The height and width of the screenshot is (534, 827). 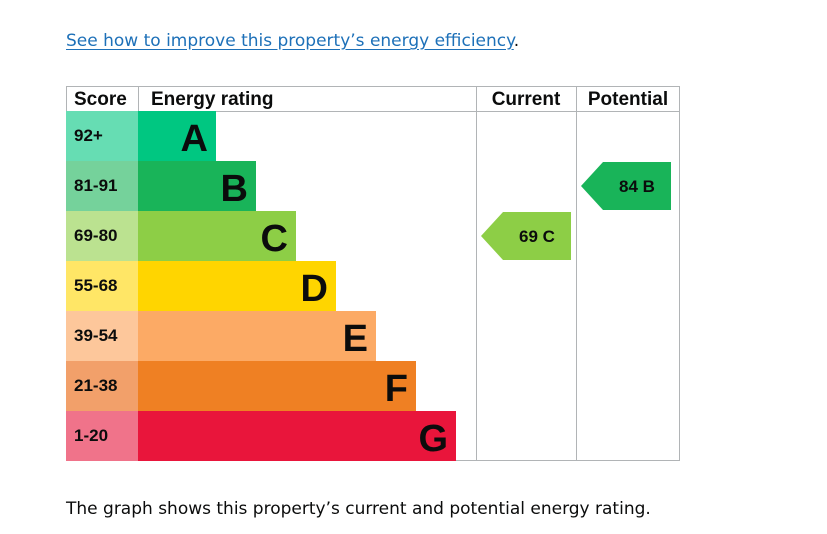 I want to click on current-rating-arrow, so click(x=526, y=236).